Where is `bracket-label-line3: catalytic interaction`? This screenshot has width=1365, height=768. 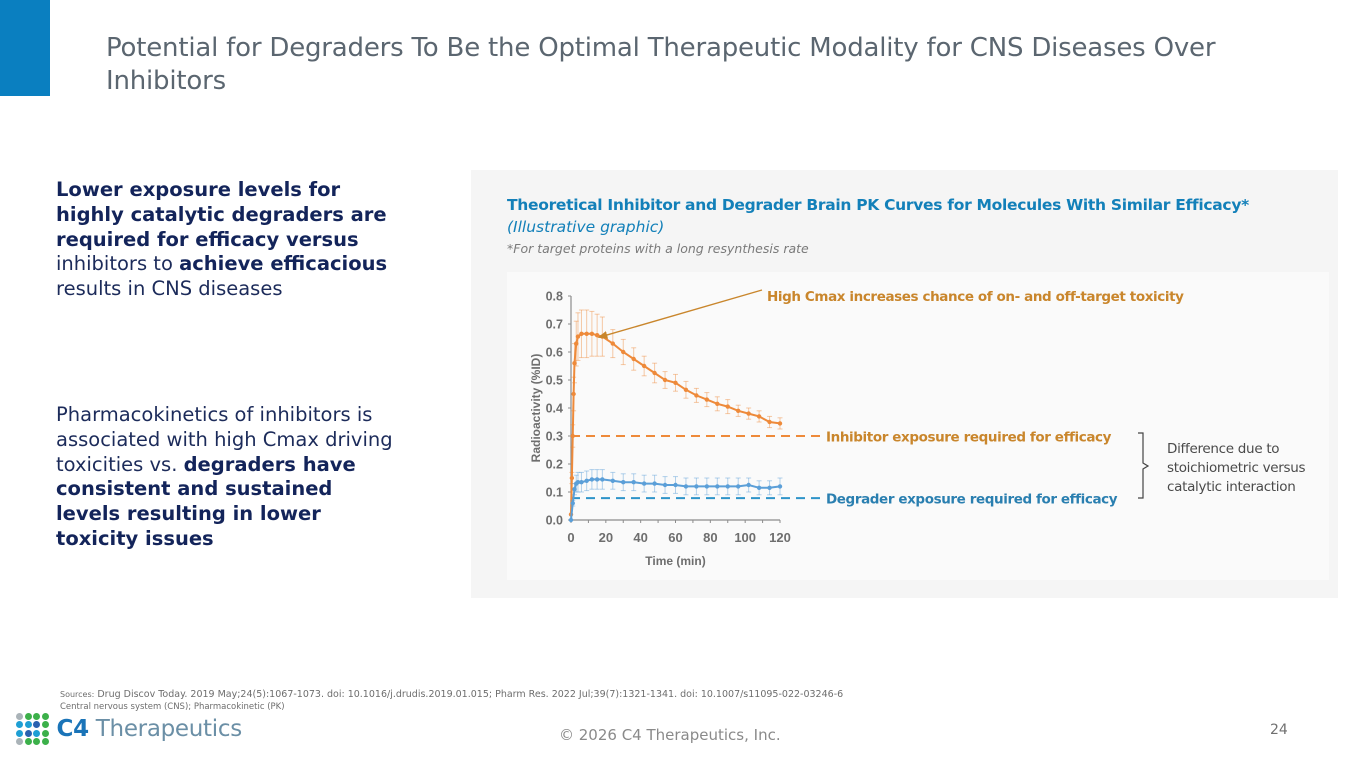
bracket-label-line3: catalytic interaction is located at coordinates (1231, 487).